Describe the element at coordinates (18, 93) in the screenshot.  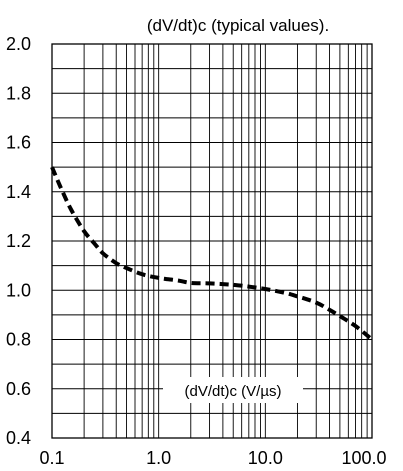
I see `y-tick-label: 1.8` at that location.